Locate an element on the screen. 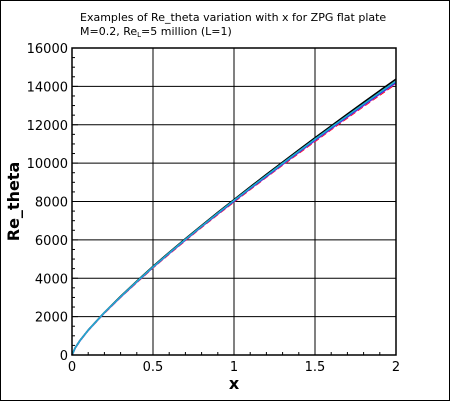  chart-title-line-2-pre: M=0.2, Re is located at coordinates (109, 31).